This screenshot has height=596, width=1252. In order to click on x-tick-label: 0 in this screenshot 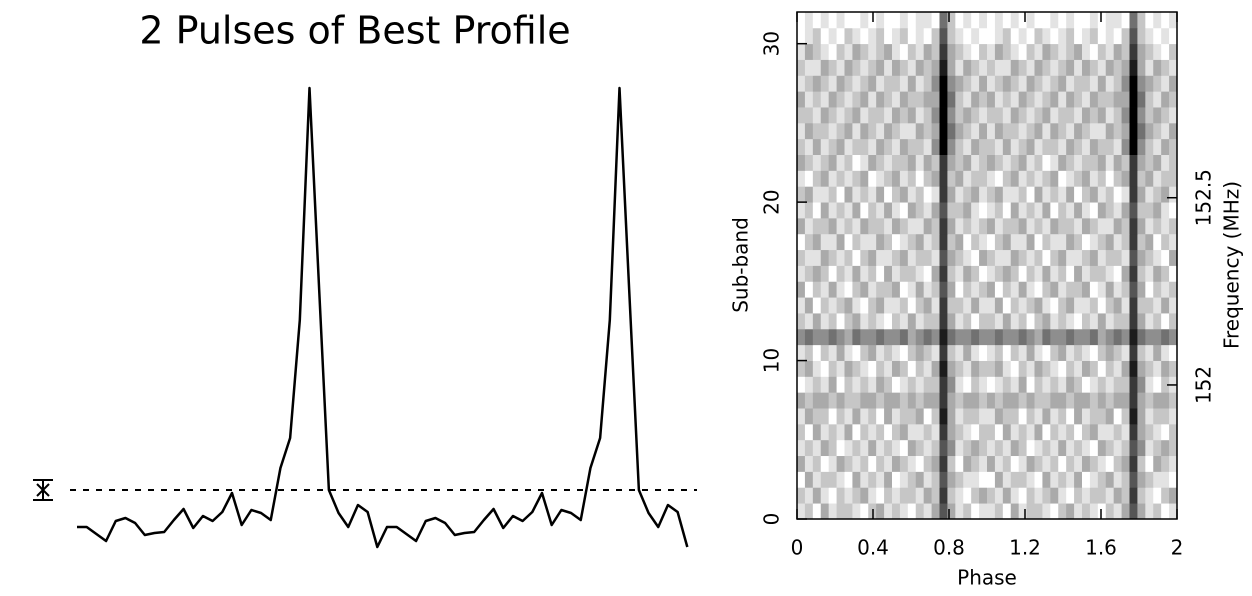, I will do `click(797, 548)`.